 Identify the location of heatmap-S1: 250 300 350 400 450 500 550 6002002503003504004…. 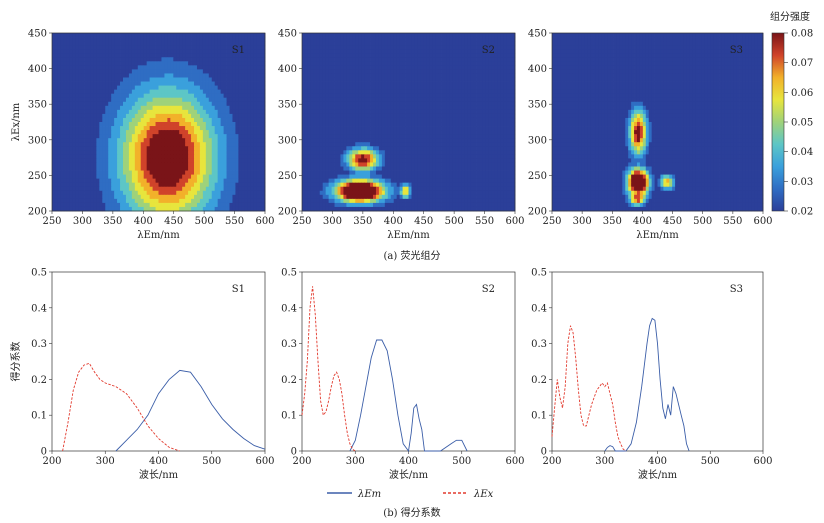
(143, 135).